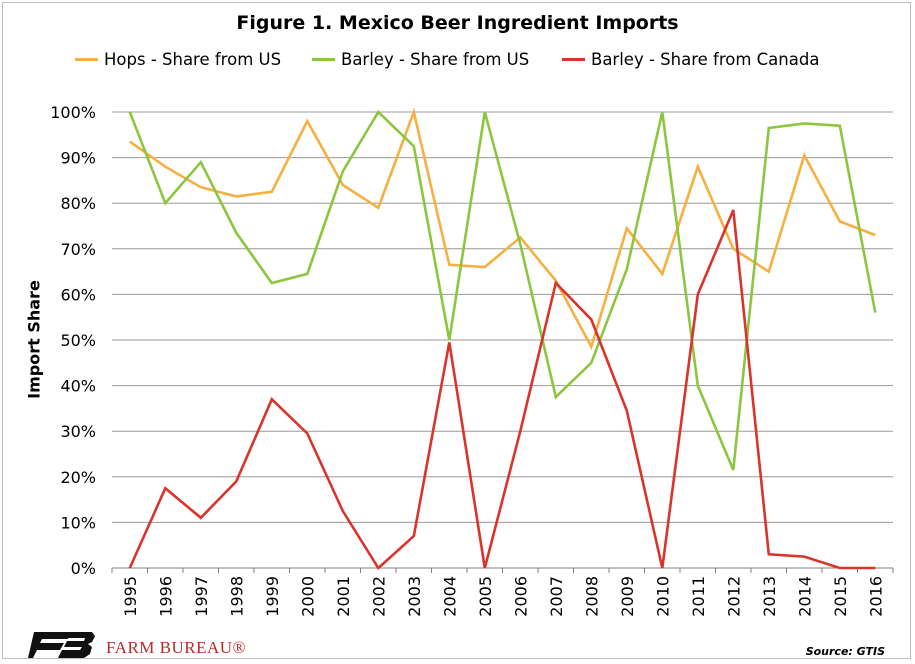  Describe the element at coordinates (78, 203) in the screenshot. I see `y-tick-label: 80%` at that location.